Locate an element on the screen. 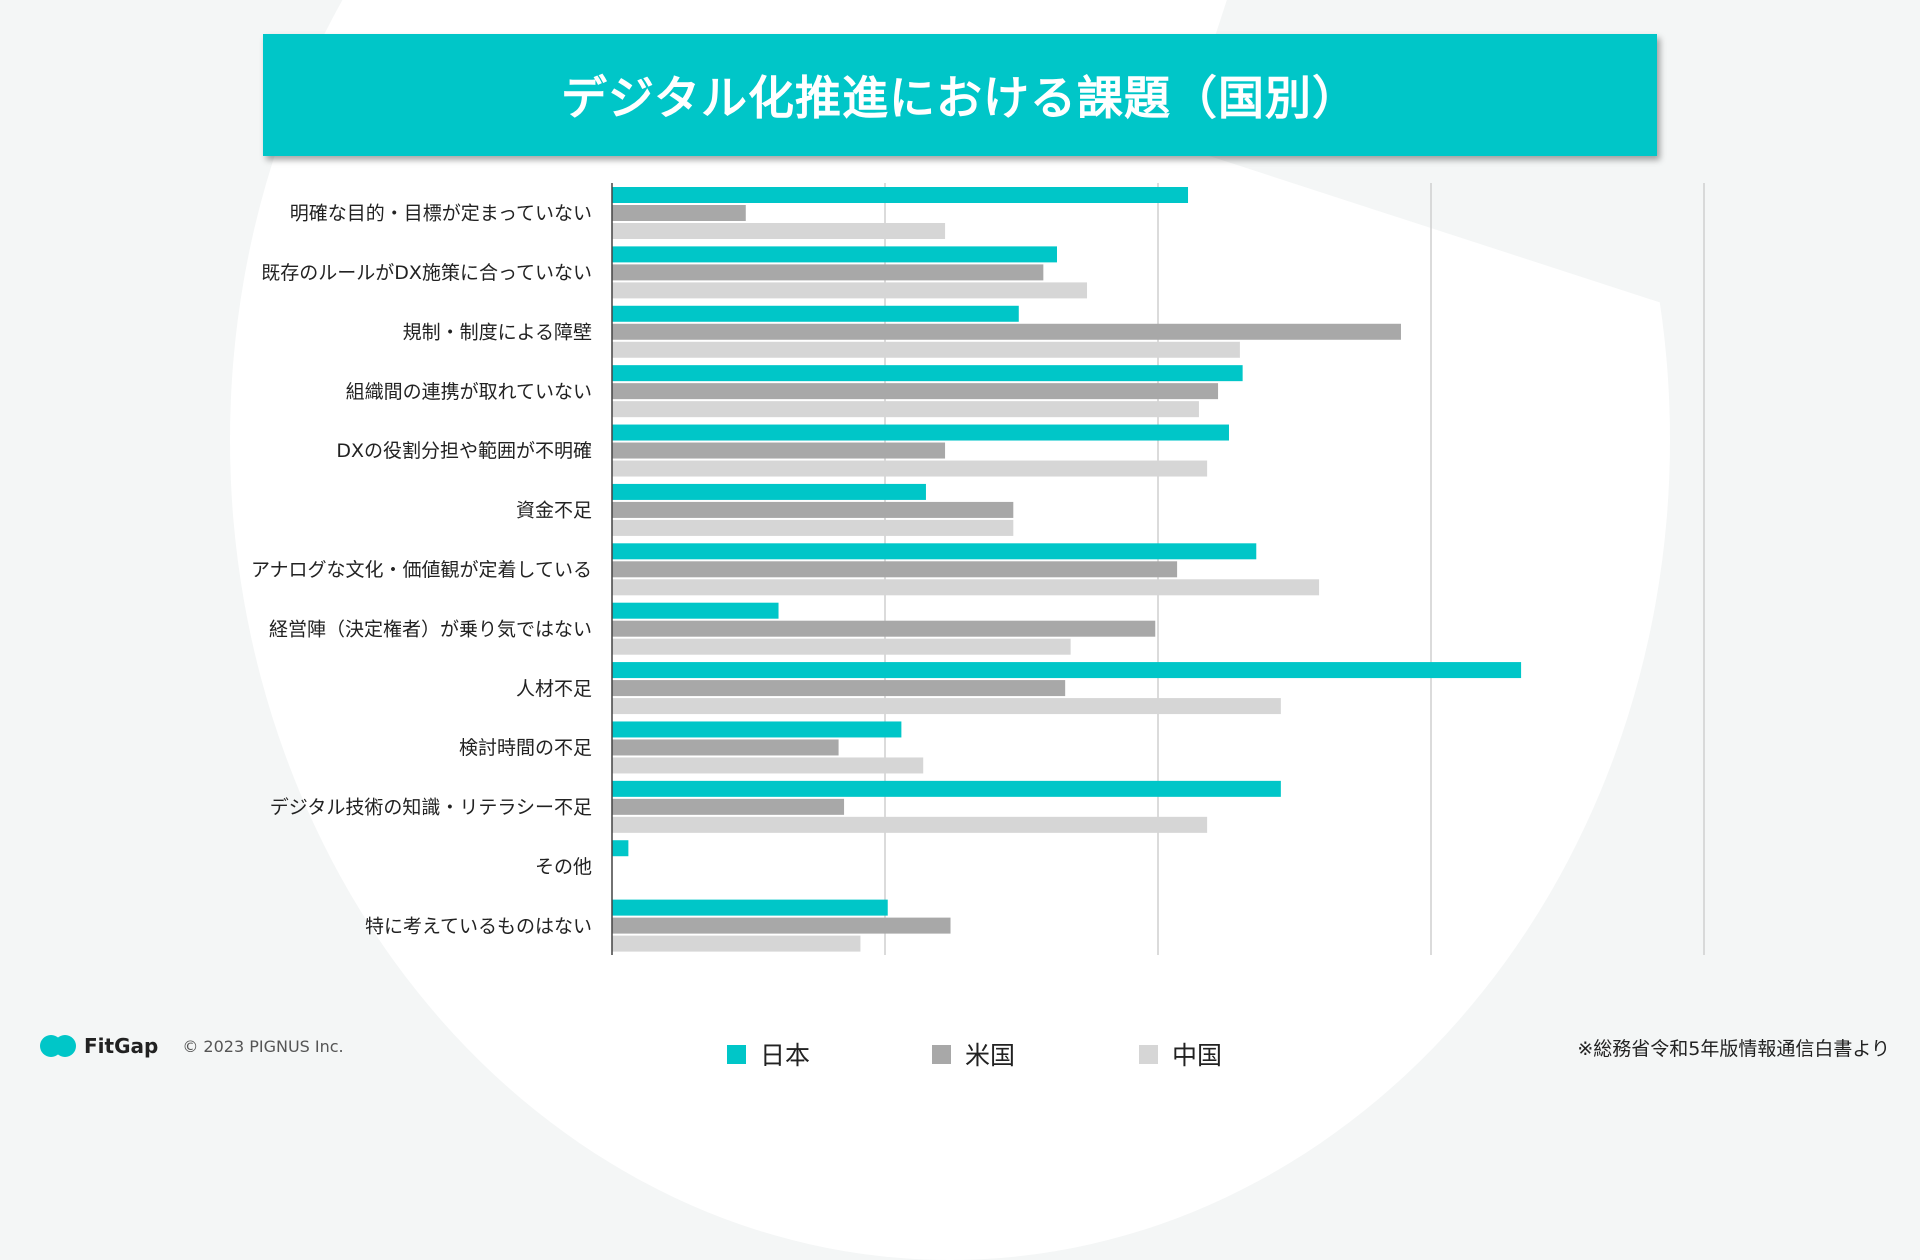  category-label: アナログな文化・価値観が定着している is located at coordinates (421, 570).